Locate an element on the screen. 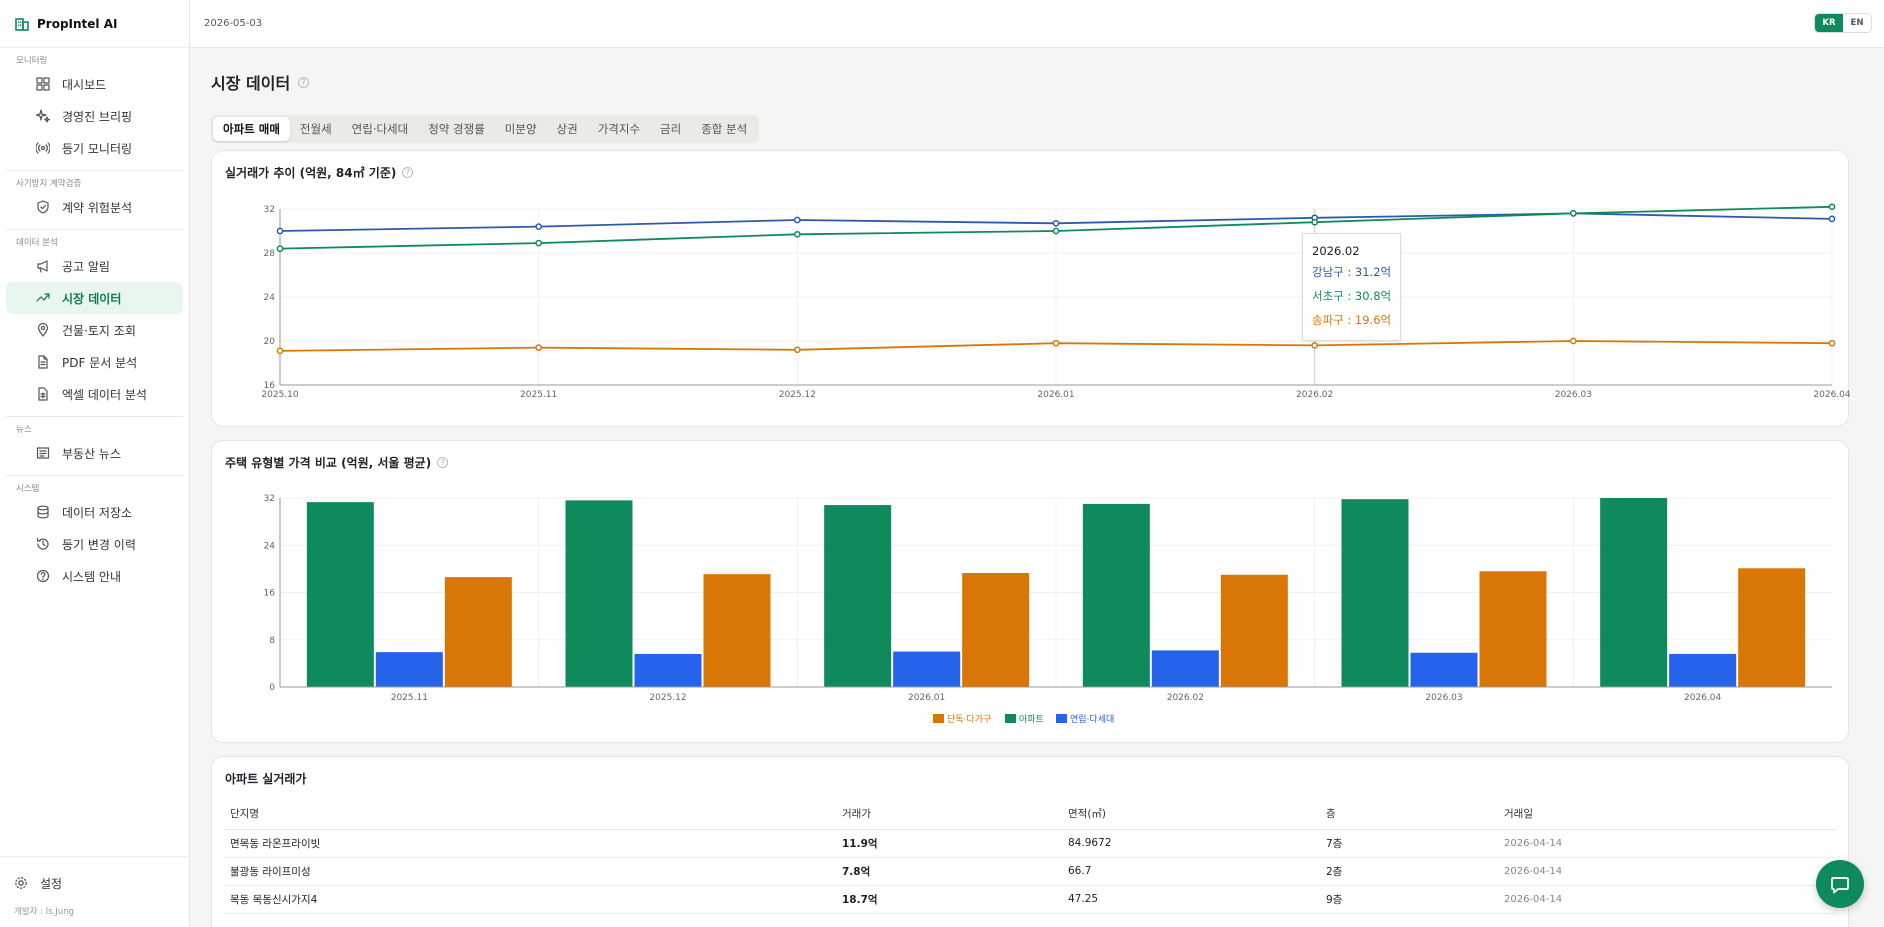  table-row: 면목동 라온프라이빗 11.9억 84.9672 7층 2026-04-14 is located at coordinates (1030, 843).